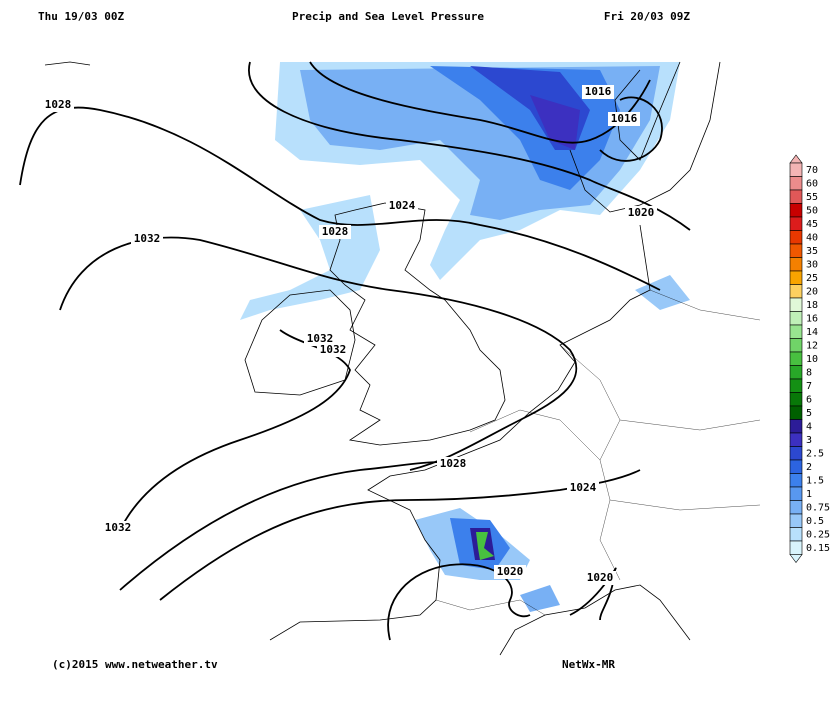 The image size is (835, 719). Describe the element at coordinates (812, 197) in the screenshot. I see `legend-label: 55` at that location.